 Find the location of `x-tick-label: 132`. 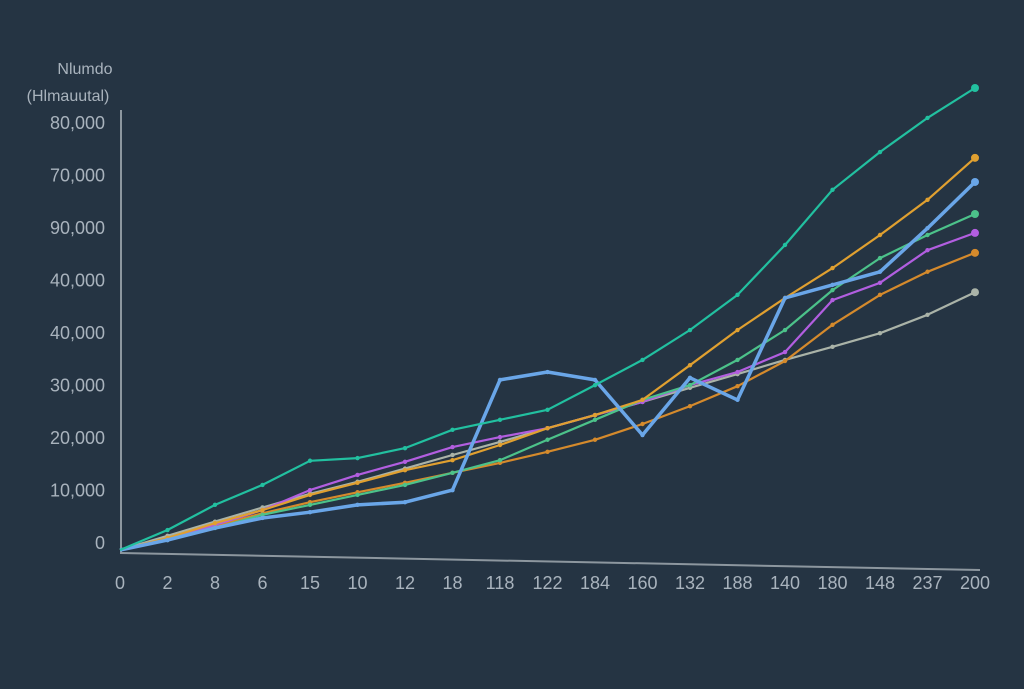

x-tick-label: 132 is located at coordinates (690, 583).